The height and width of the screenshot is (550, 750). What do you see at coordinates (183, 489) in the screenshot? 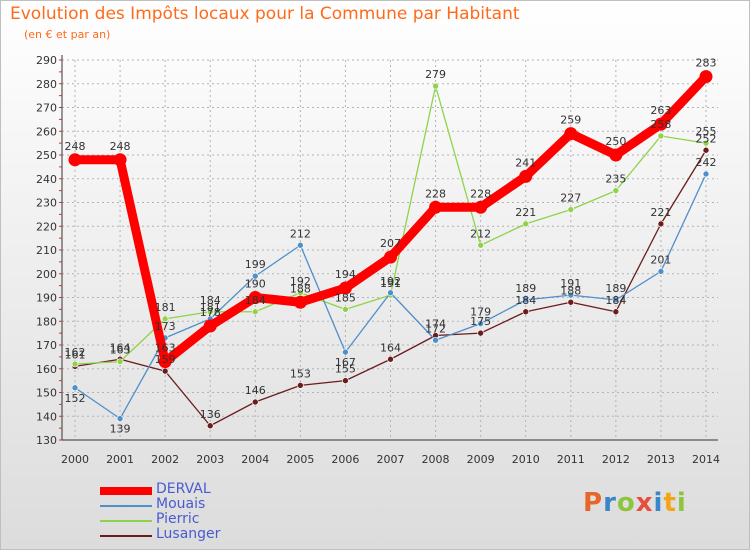
I see `legend-label-derval: DERVAL` at bounding box center [183, 489].